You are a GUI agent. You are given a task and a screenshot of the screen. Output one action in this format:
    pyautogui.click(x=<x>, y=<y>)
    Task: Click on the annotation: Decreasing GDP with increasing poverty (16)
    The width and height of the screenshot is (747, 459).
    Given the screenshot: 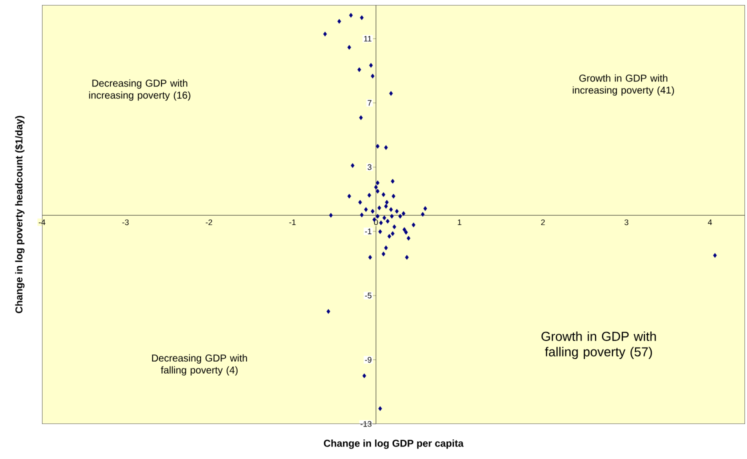 What is the action you would take?
    pyautogui.click(x=139, y=90)
    